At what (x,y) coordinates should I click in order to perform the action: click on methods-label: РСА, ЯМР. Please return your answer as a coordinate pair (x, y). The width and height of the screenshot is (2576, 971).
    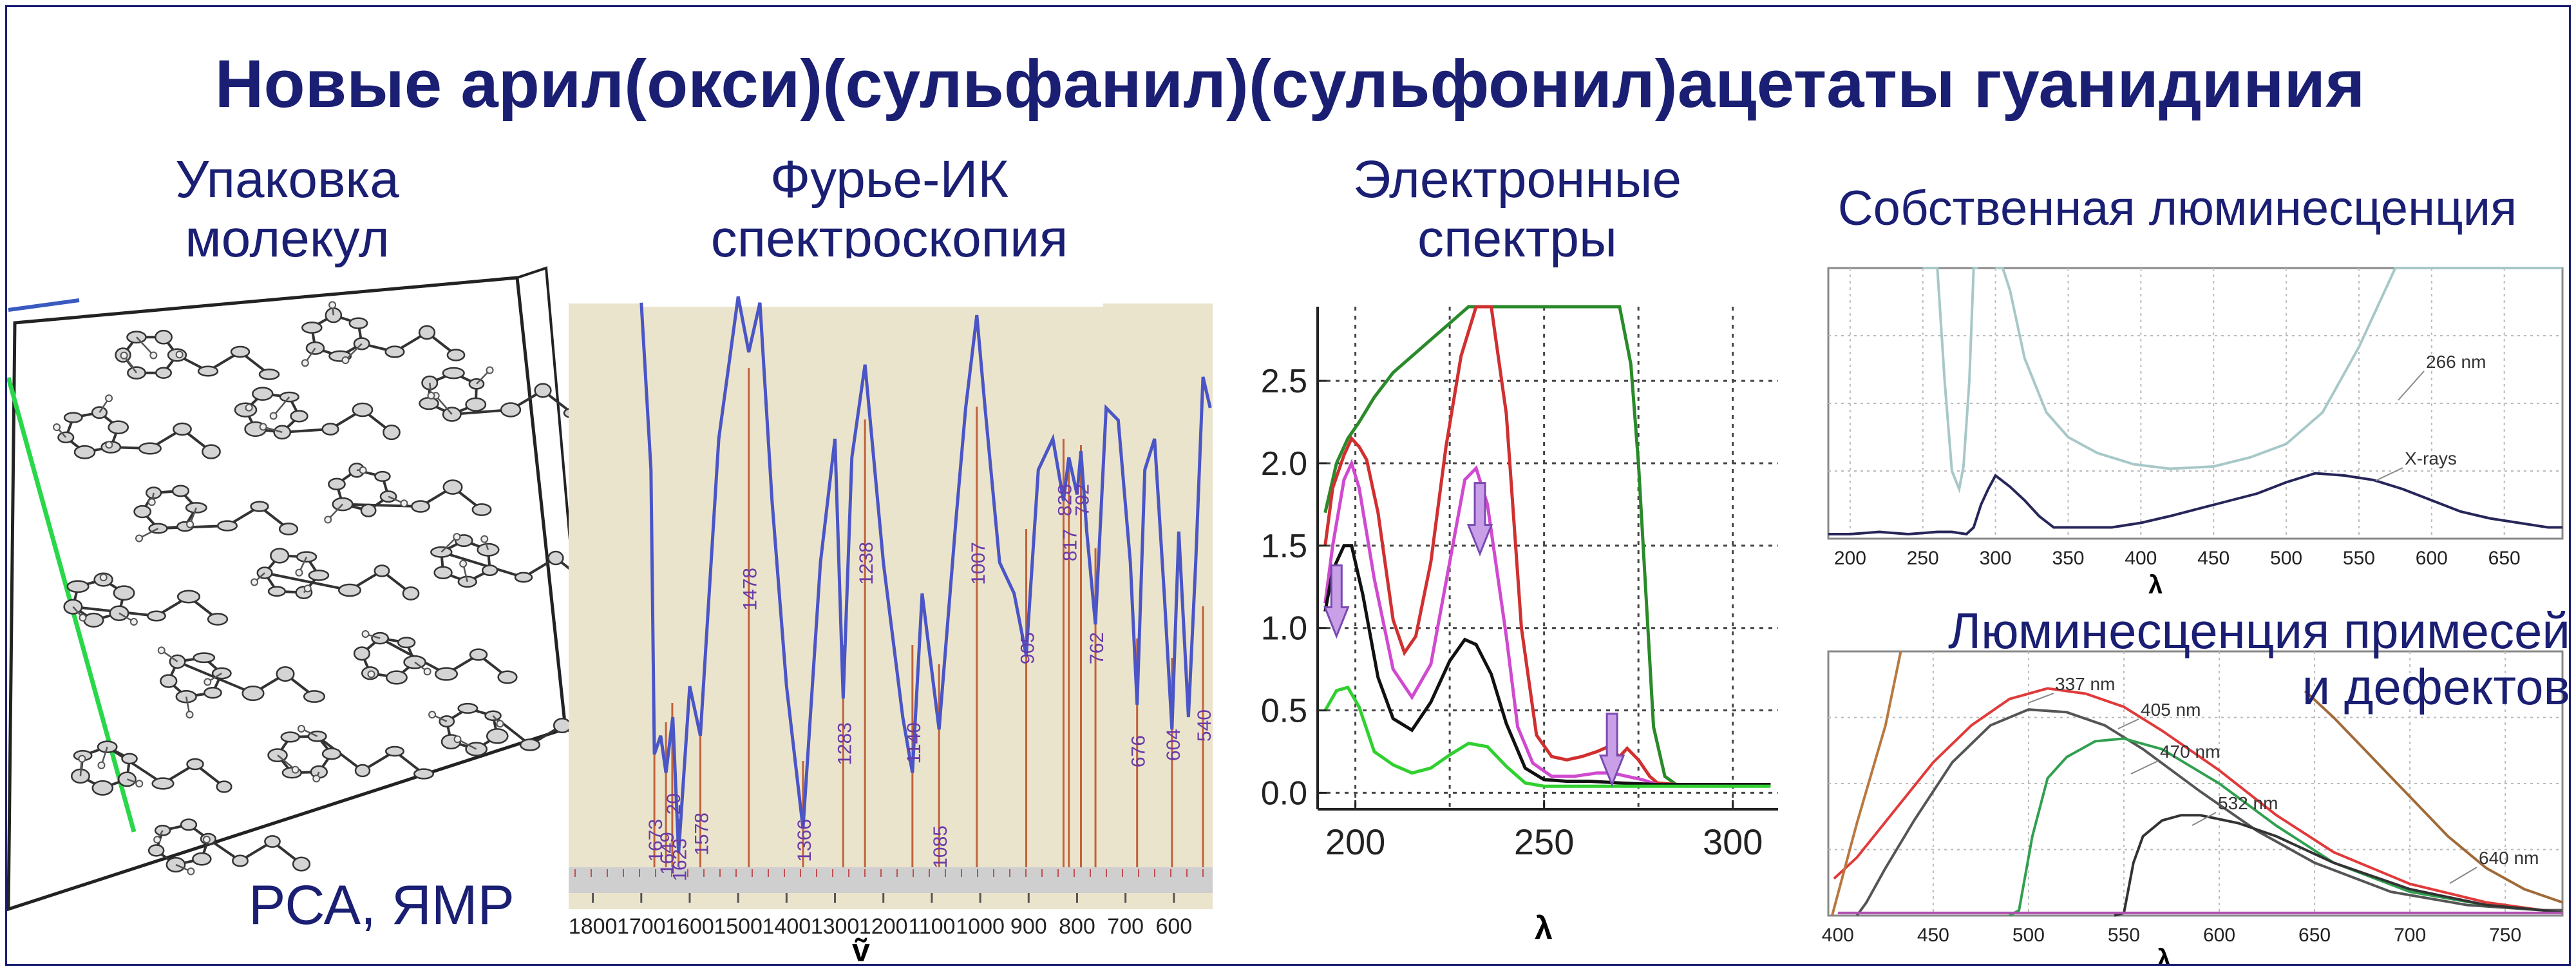
    Looking at the image, I should click on (382, 905).